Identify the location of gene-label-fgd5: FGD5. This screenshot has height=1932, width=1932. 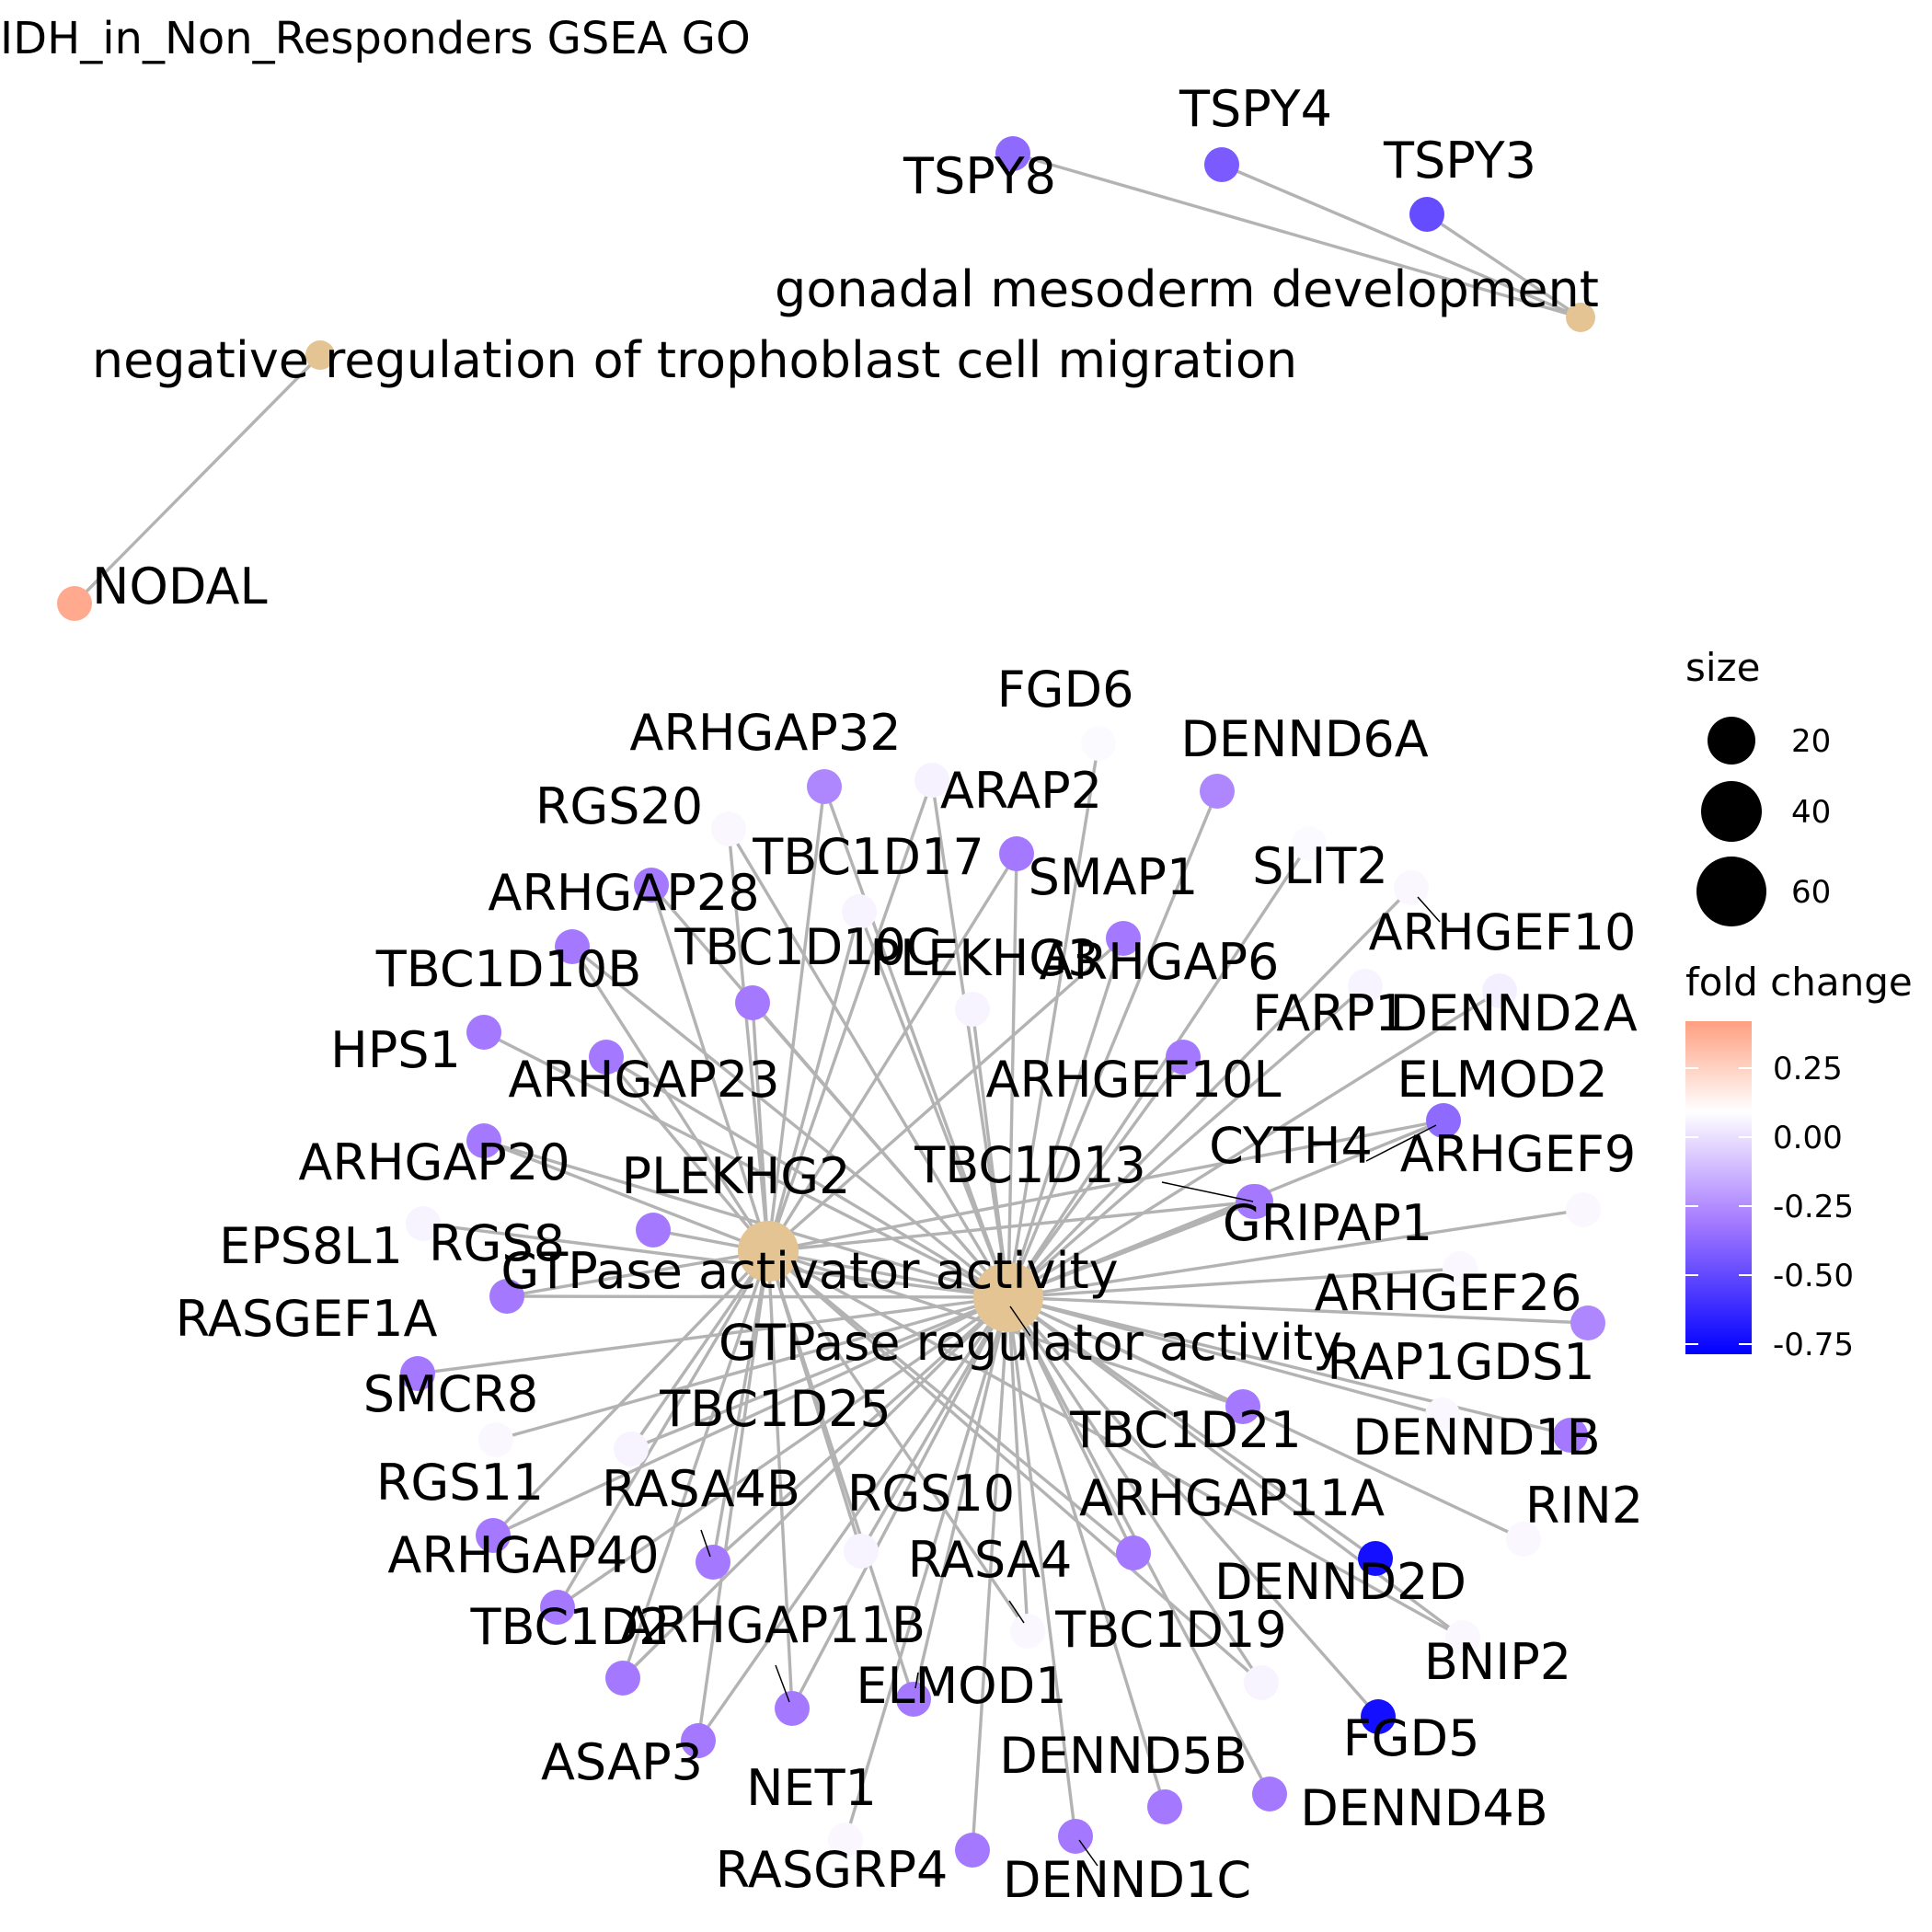
(1411, 1738).